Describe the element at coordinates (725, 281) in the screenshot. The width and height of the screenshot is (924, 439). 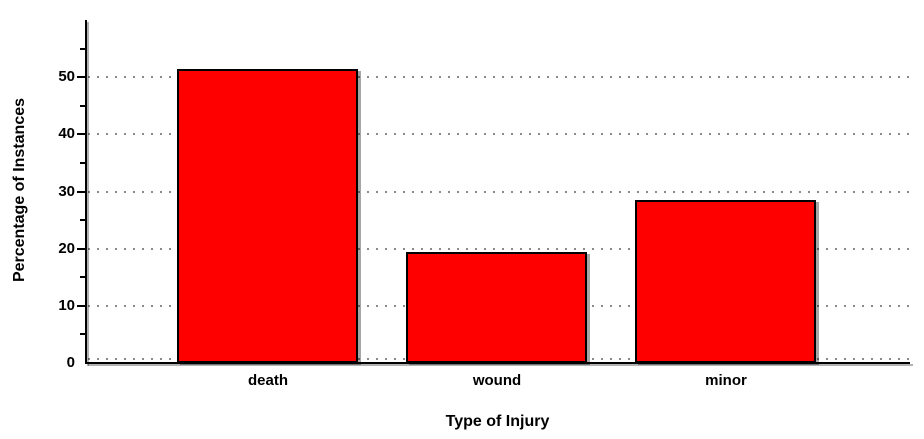
I see `bar-minor` at that location.